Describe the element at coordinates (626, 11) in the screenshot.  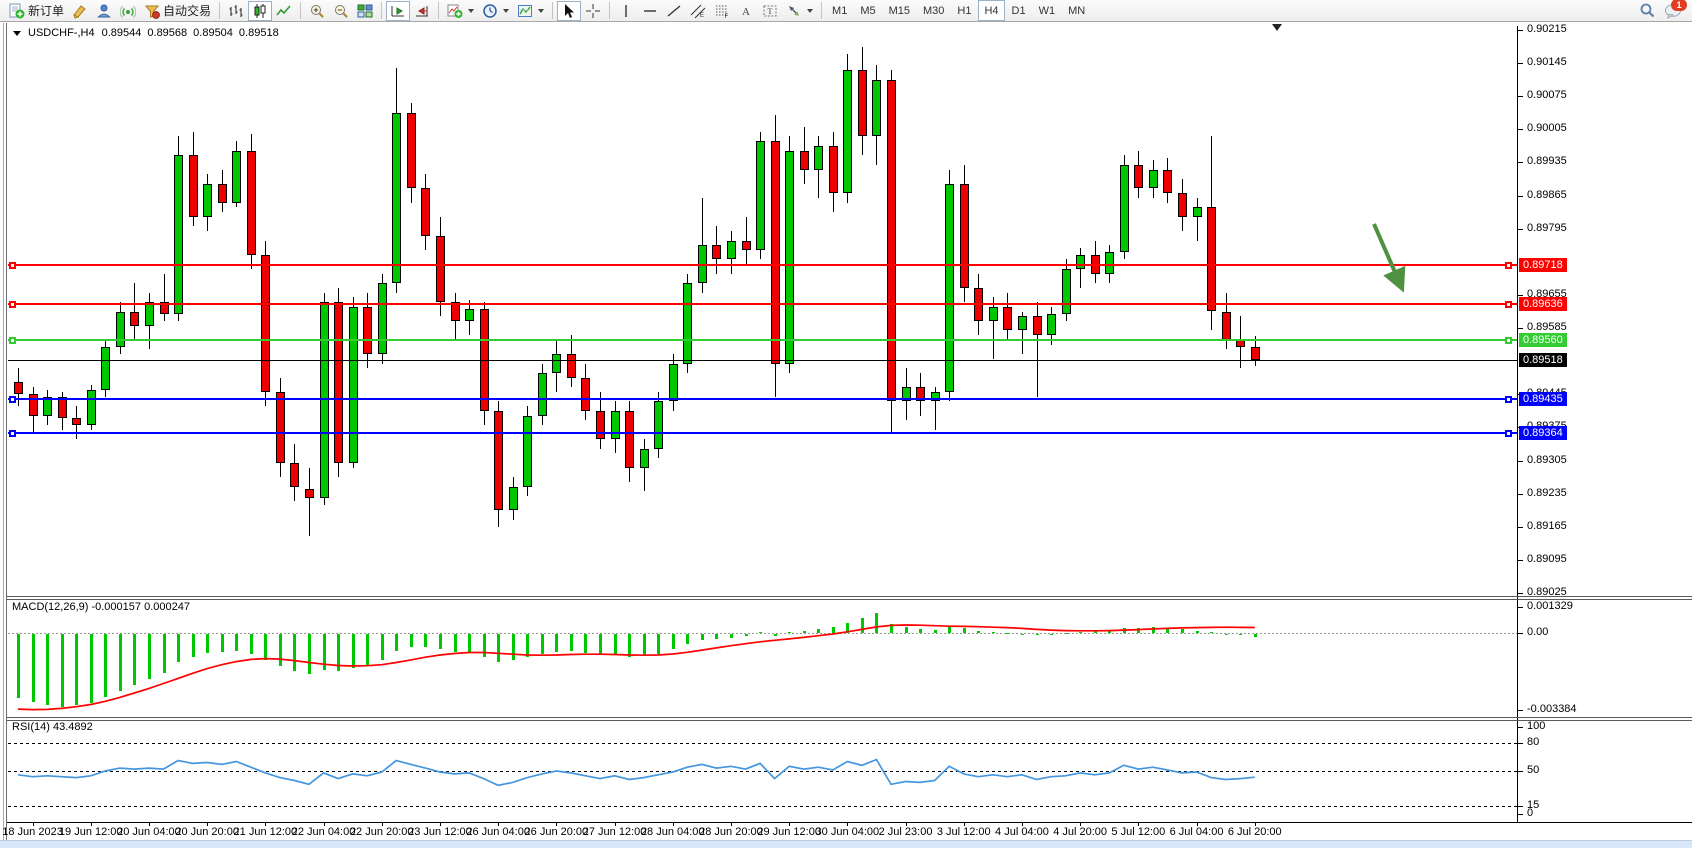
I see `vertical-line-button` at that location.